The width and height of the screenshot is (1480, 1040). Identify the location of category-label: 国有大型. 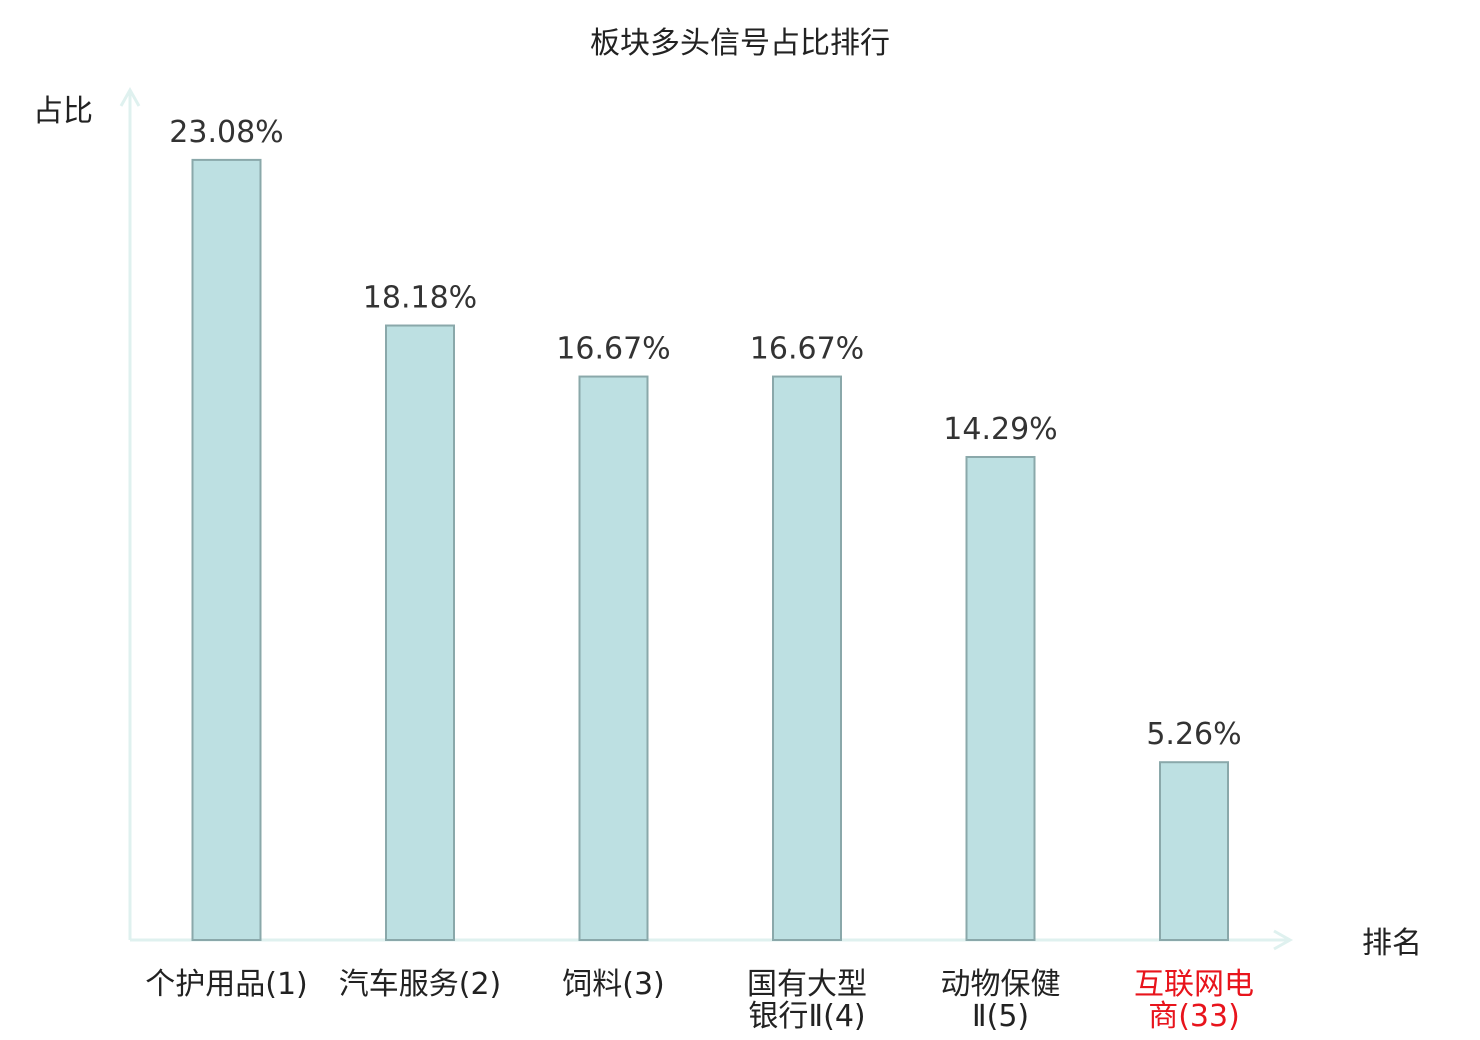
(807, 984).